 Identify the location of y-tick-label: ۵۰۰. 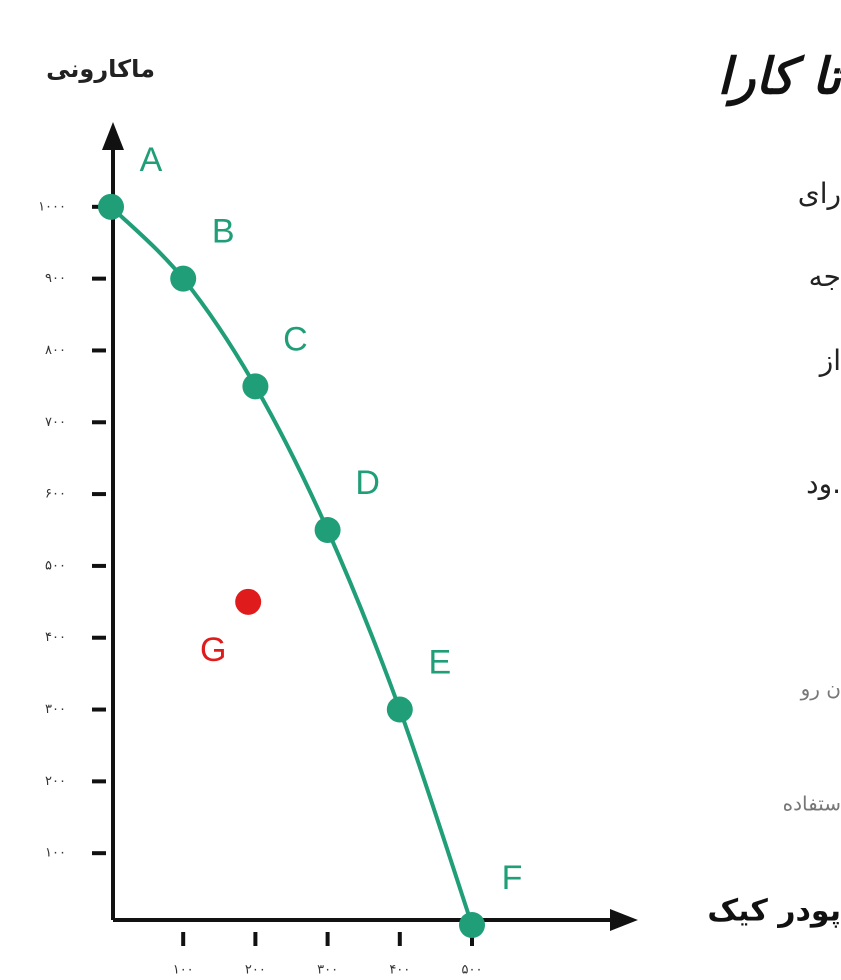
(55, 565).